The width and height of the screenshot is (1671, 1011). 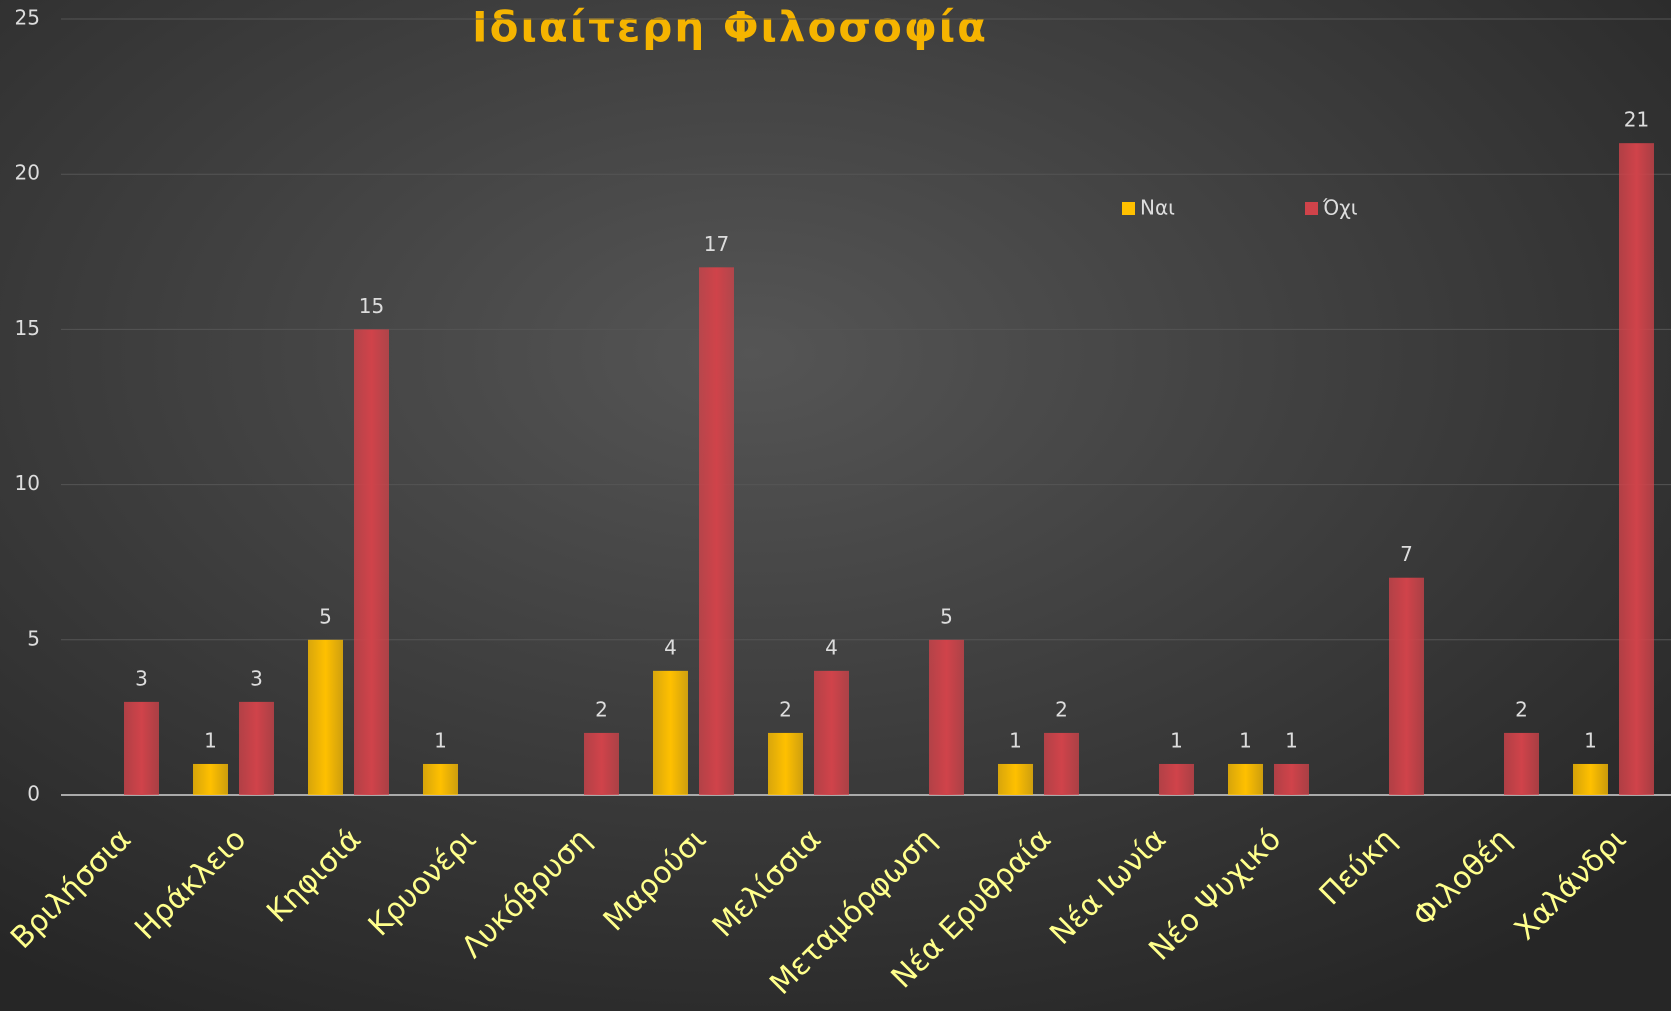 What do you see at coordinates (730, 27) in the screenshot?
I see `chart-title: Ιδιαίτερη Φιλοσοφία` at bounding box center [730, 27].